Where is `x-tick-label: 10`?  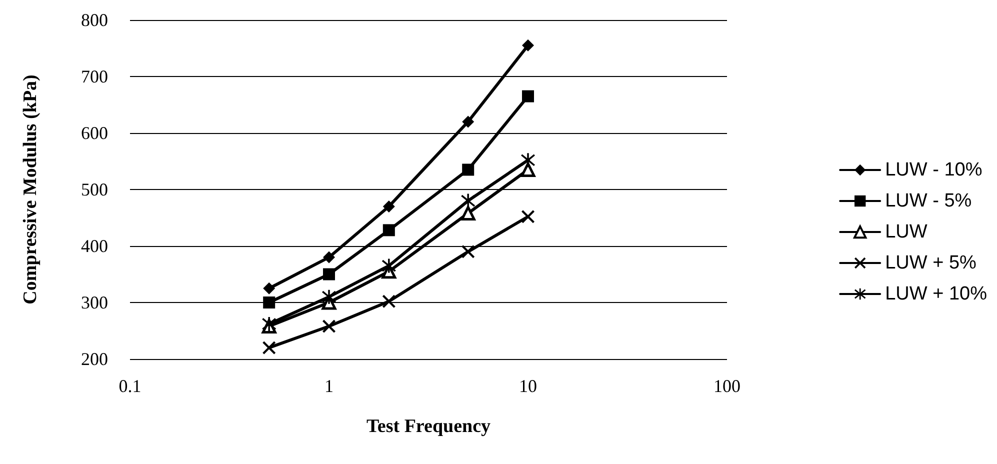 x-tick-label: 10 is located at coordinates (528, 386).